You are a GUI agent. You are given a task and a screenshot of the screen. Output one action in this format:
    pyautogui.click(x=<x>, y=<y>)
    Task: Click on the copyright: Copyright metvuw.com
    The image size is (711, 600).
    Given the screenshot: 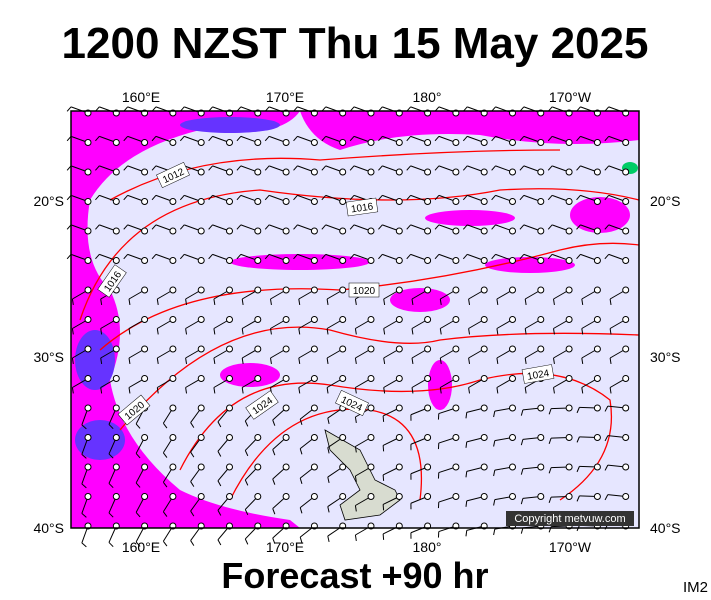 What is the action you would take?
    pyautogui.click(x=569, y=519)
    